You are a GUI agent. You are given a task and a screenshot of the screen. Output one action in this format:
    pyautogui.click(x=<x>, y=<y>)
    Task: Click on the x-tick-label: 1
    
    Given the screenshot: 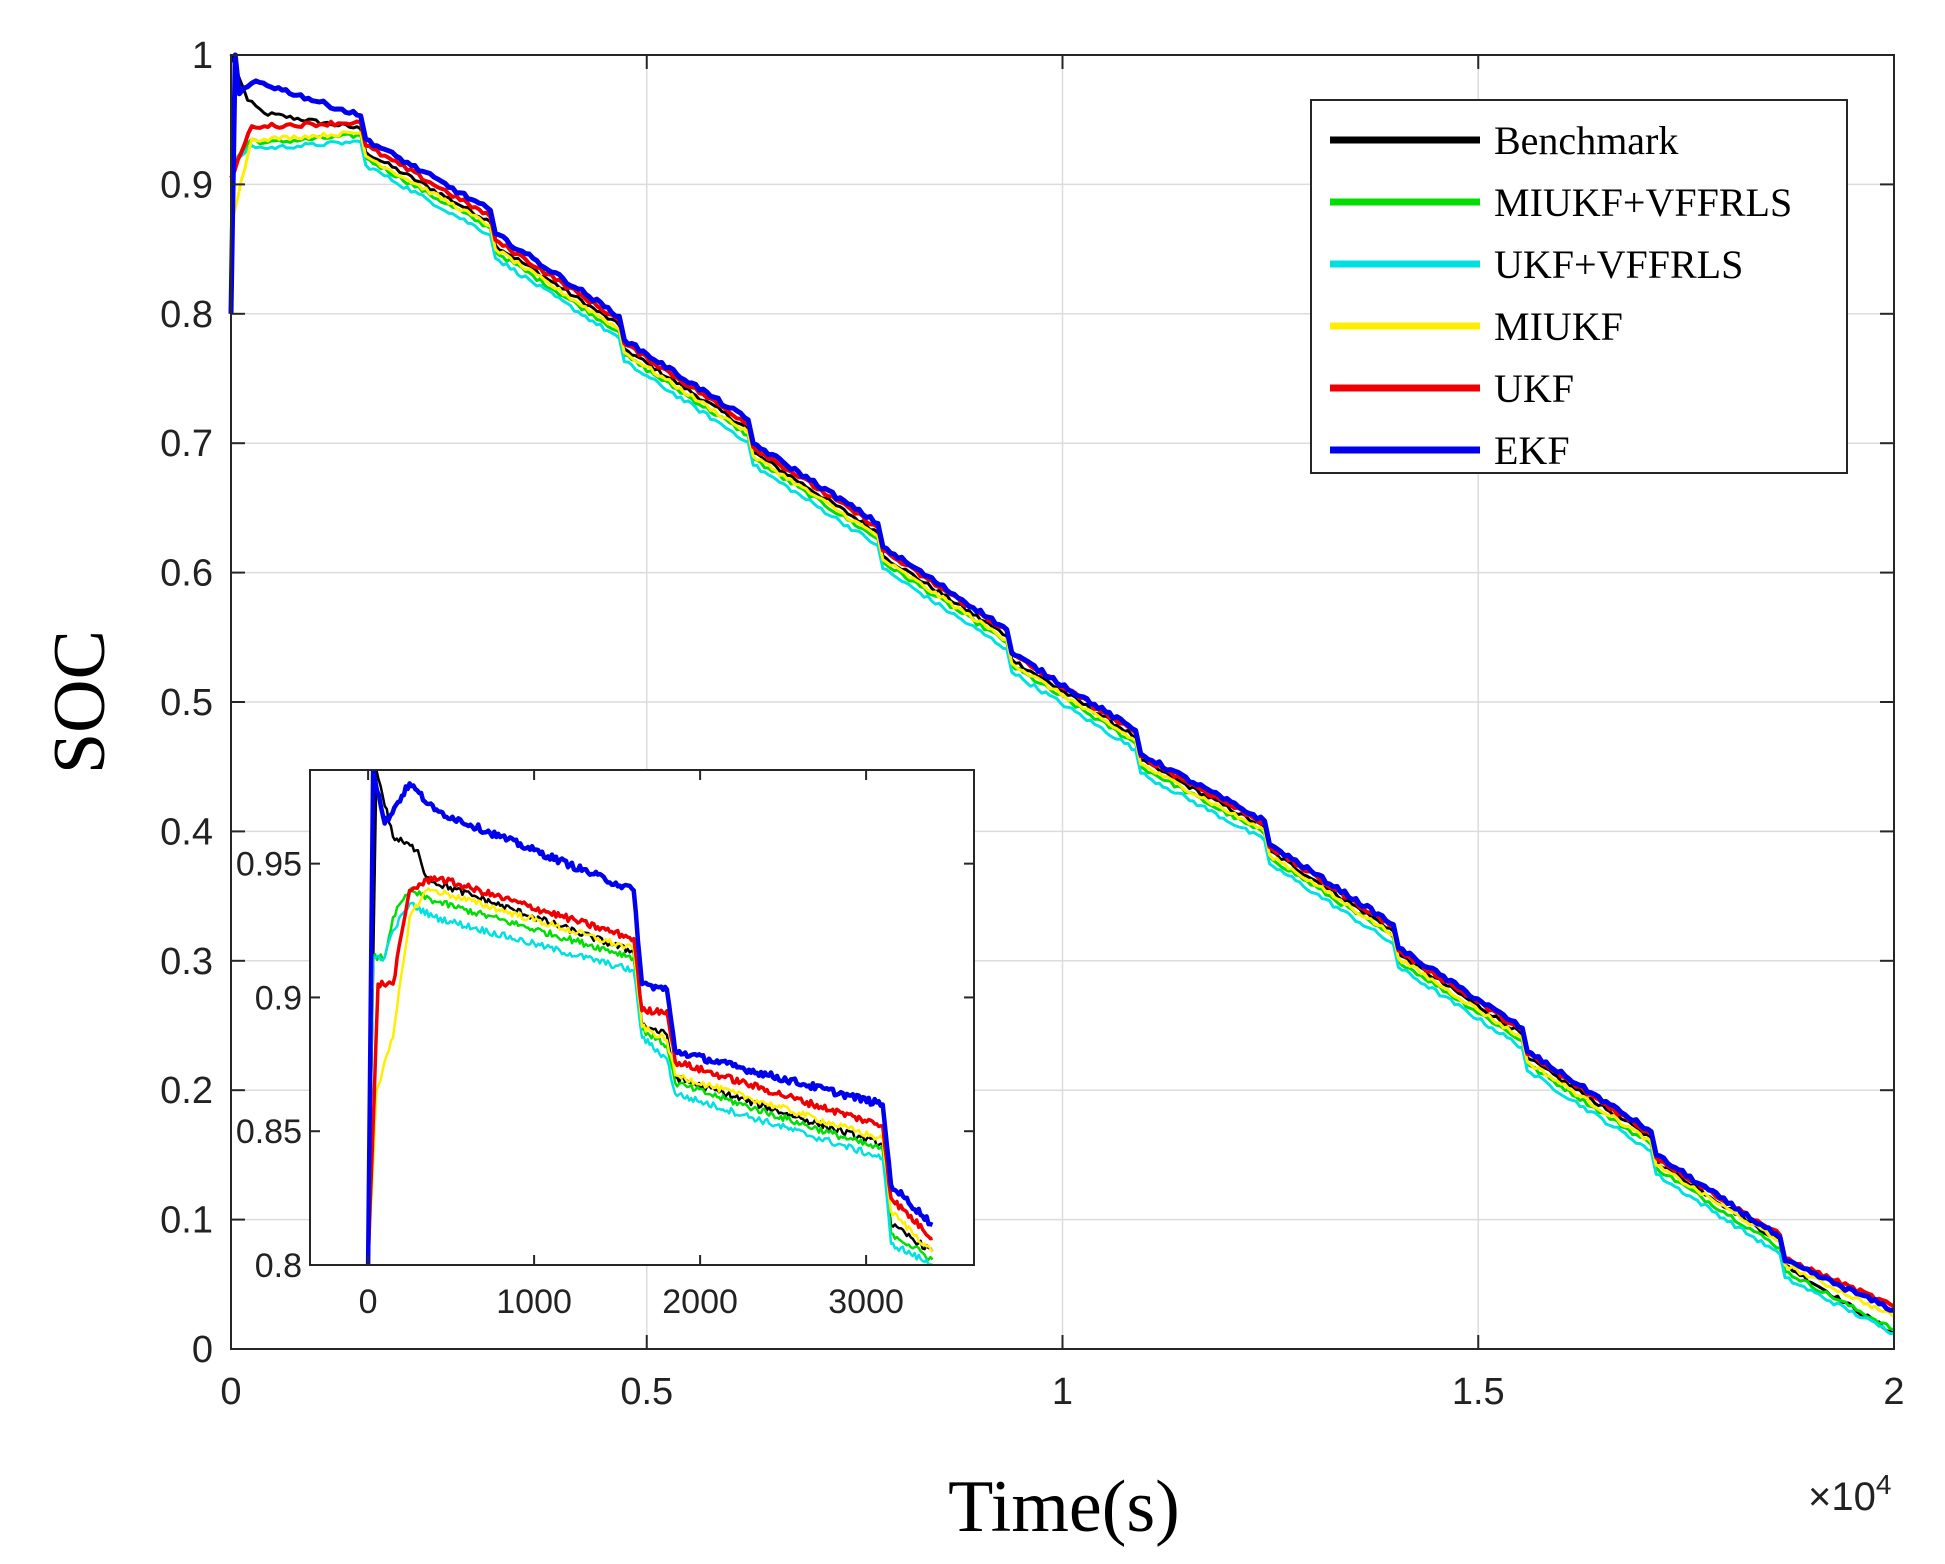 What is the action you would take?
    pyautogui.click(x=1062, y=1392)
    